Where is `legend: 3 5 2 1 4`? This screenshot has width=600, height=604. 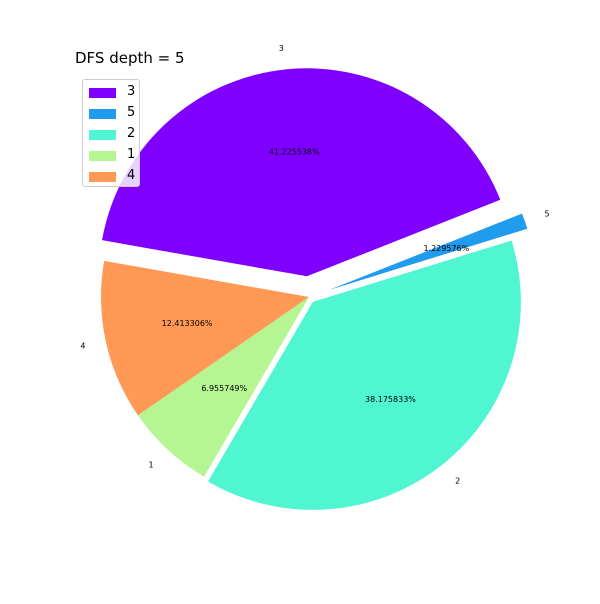
legend: 3 5 2 1 4 is located at coordinates (111, 133).